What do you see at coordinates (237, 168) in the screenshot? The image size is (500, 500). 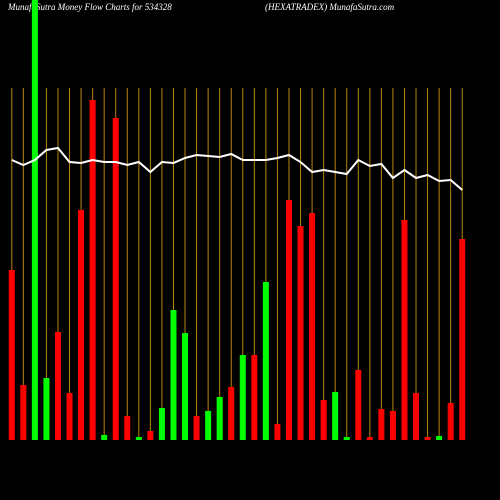 I see `money-flow-line` at bounding box center [237, 168].